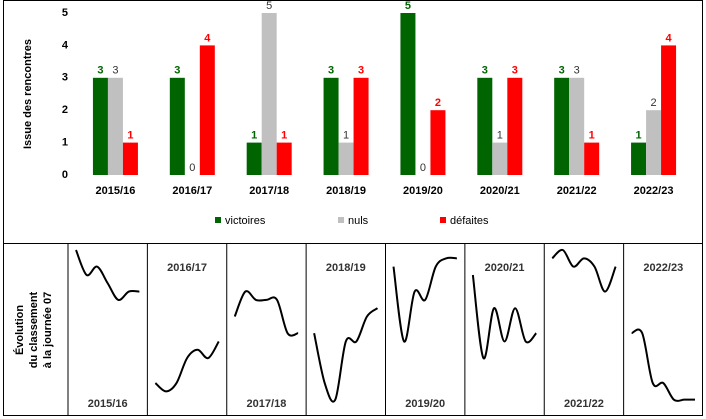  I want to click on y-tick-label: 2, so click(65, 110).